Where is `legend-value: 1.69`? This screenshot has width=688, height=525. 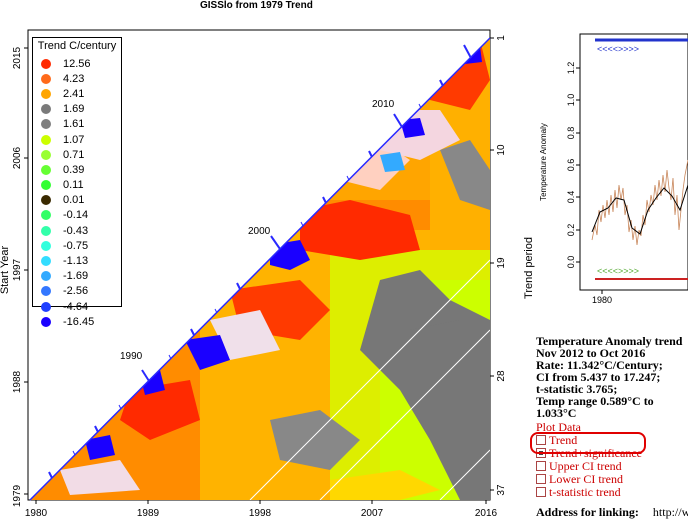 legend-value: 1.69 is located at coordinates (74, 109).